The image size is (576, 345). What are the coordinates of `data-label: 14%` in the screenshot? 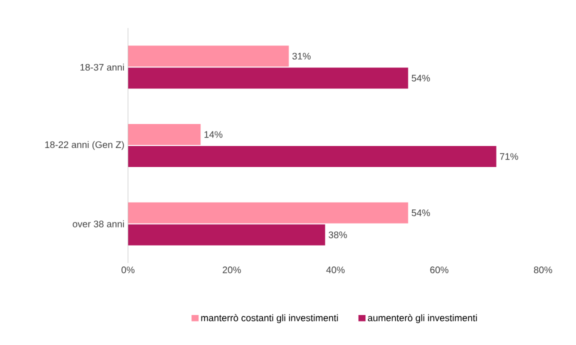 It's located at (213, 134).